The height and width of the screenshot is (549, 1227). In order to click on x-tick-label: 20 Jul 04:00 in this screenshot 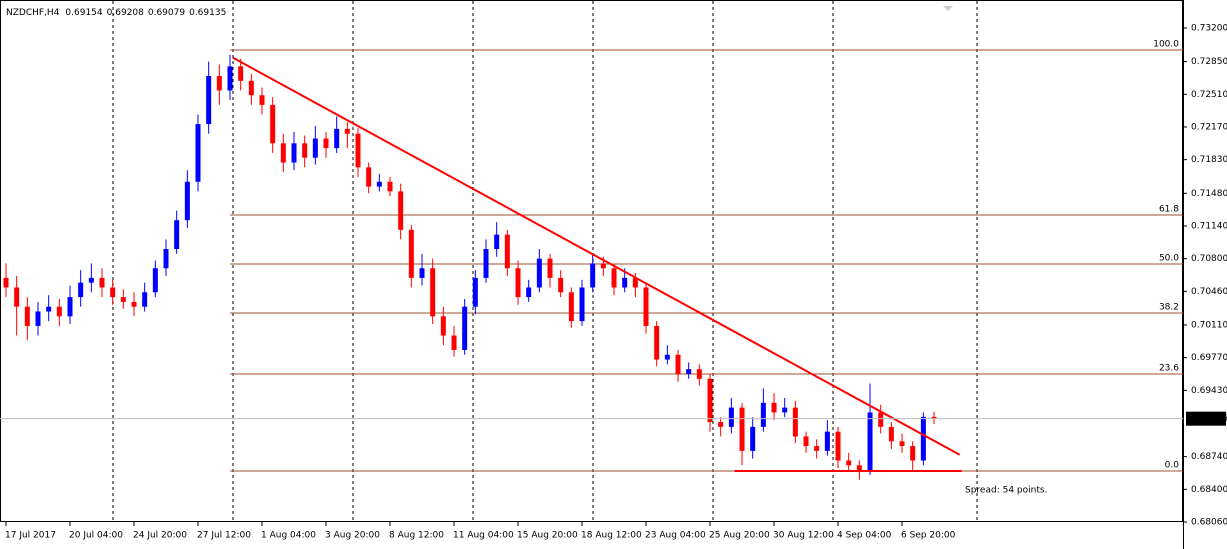, I will do `click(96, 536)`.